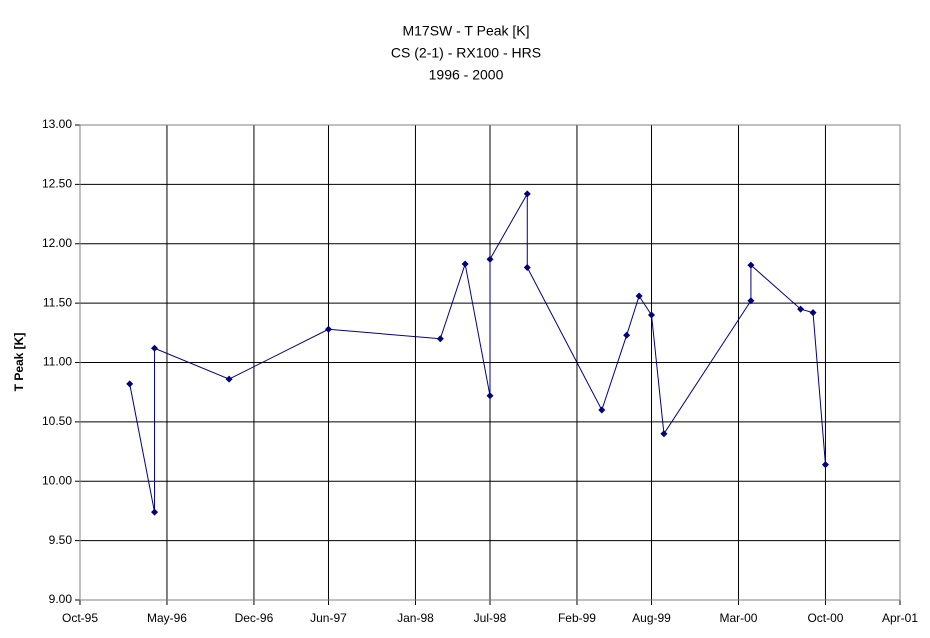 The image size is (930, 638). Describe the element at coordinates (80, 618) in the screenshot. I see `x-tick-label: Oct-95` at that location.